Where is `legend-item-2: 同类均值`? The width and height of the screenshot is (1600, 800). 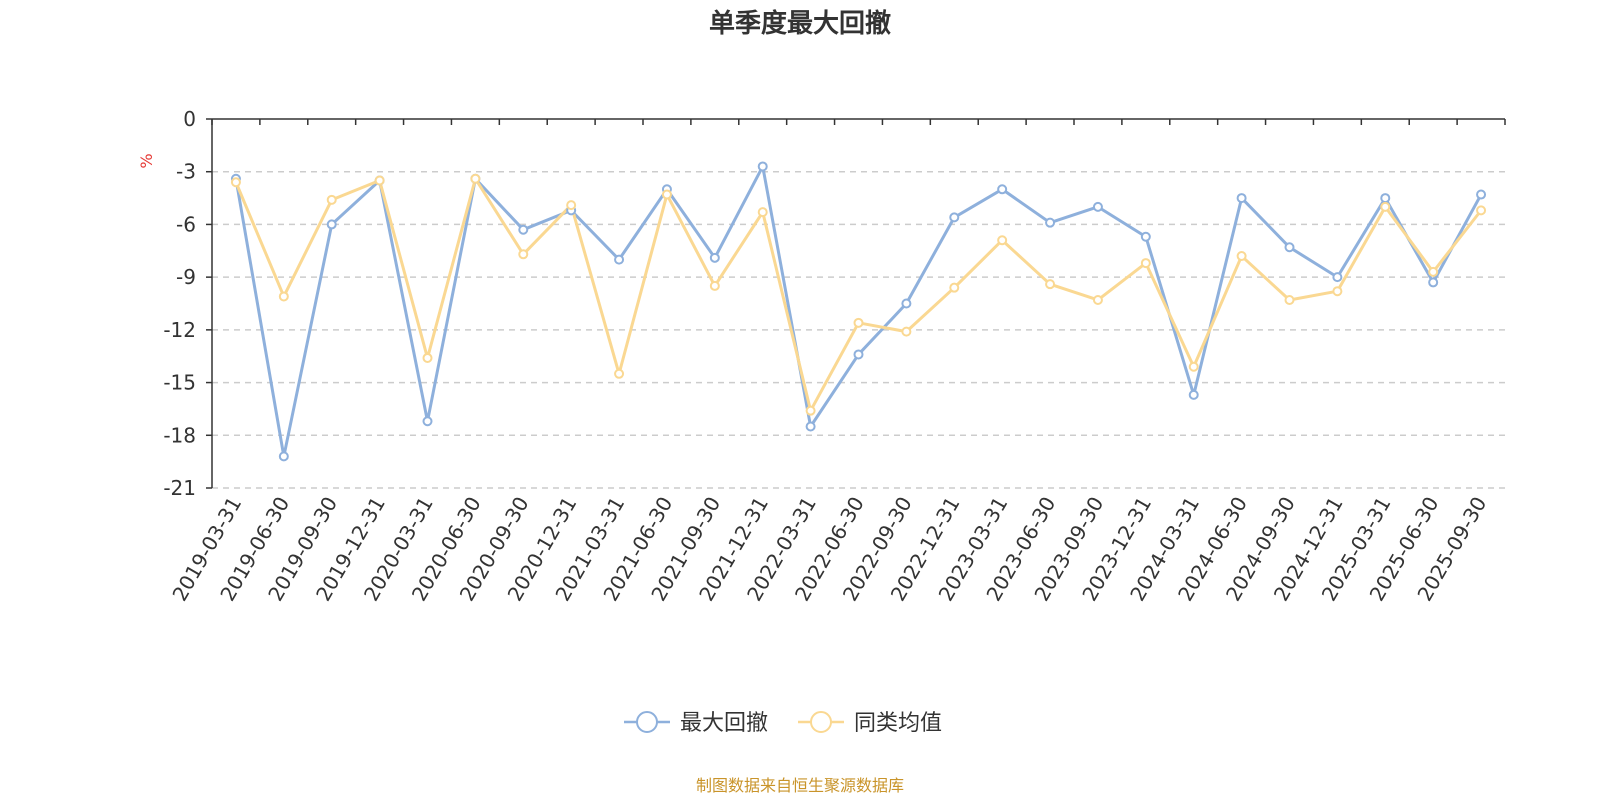
legend-item-2: 同类均值 is located at coordinates (870, 723).